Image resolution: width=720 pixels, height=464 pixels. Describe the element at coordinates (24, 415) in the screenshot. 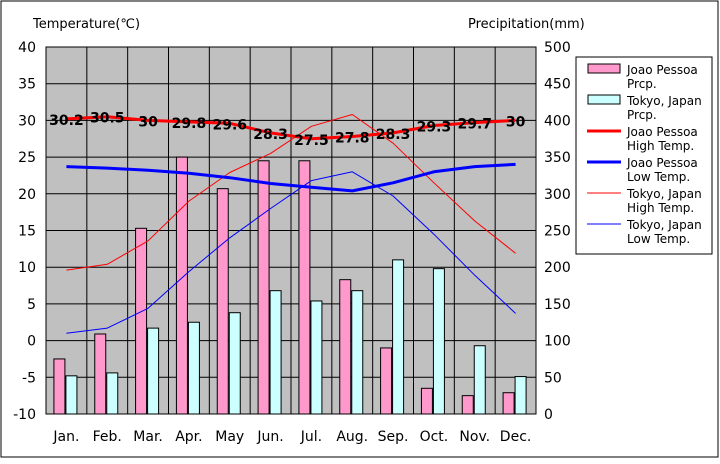

I see `left-tick-label: -10` at that location.